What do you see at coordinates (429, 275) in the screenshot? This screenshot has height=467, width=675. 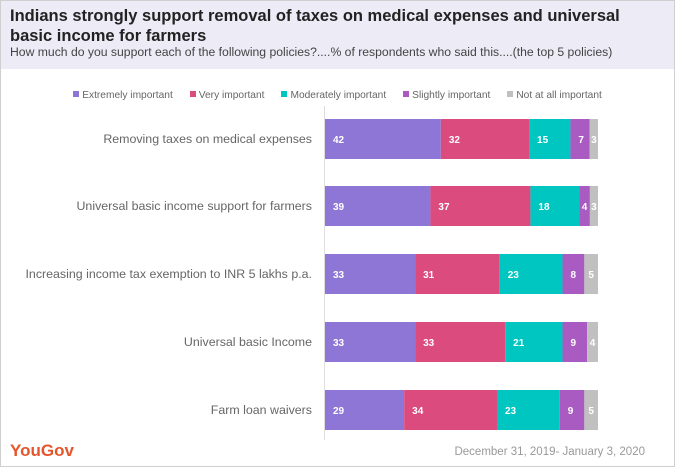 I see `data-label: 31` at bounding box center [429, 275].